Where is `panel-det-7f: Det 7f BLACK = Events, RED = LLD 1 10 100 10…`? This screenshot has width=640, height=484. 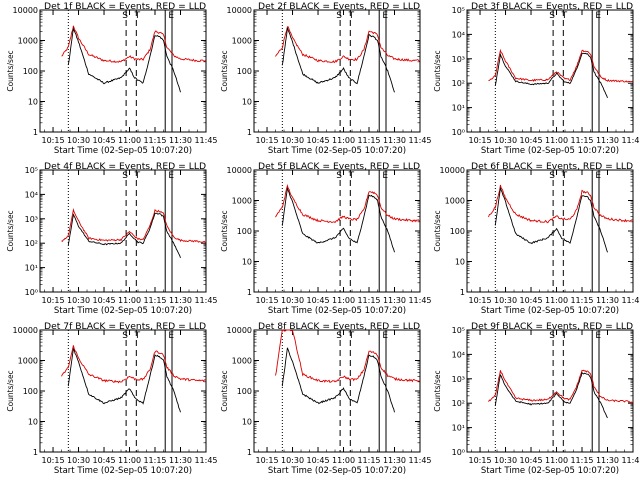
panel-det-7f: Det 7f BLACK = Events, RED = LLD 1 10 100 10… is located at coordinates (112, 398).